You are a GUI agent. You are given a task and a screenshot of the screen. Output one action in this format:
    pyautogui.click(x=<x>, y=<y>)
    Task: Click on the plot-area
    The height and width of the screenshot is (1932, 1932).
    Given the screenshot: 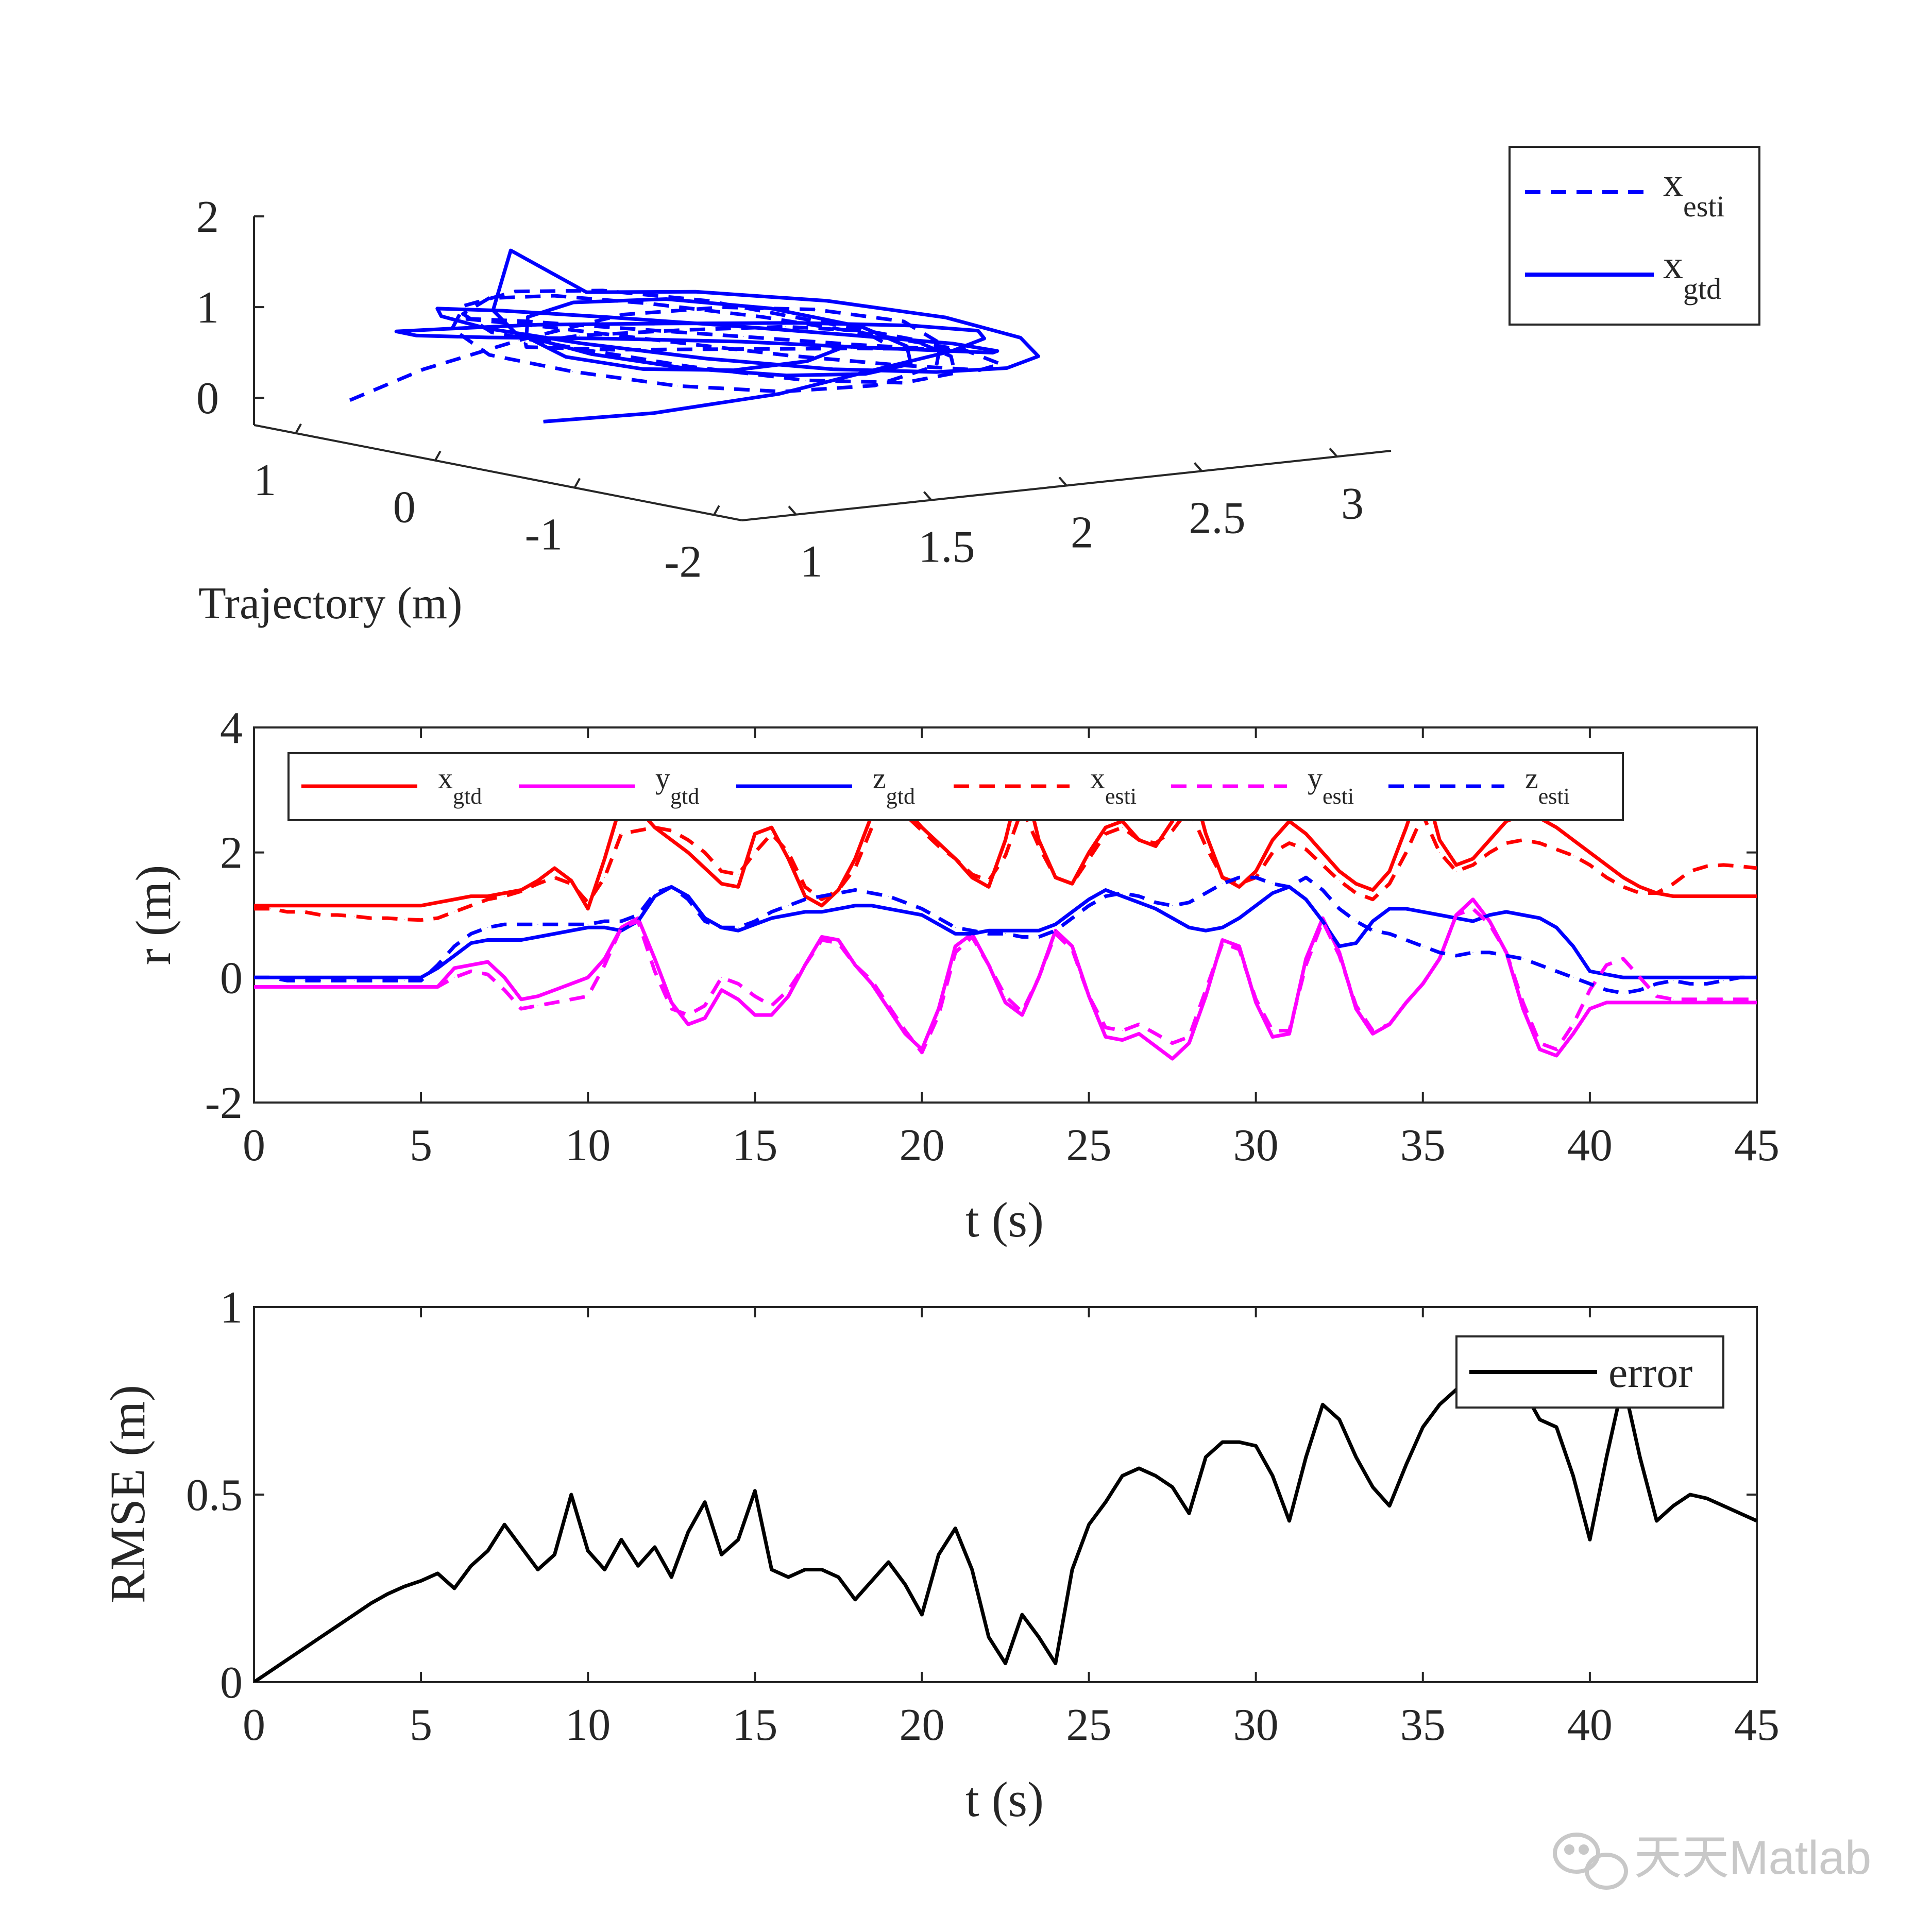 What is the action you would take?
    pyautogui.click(x=1005, y=1527)
    